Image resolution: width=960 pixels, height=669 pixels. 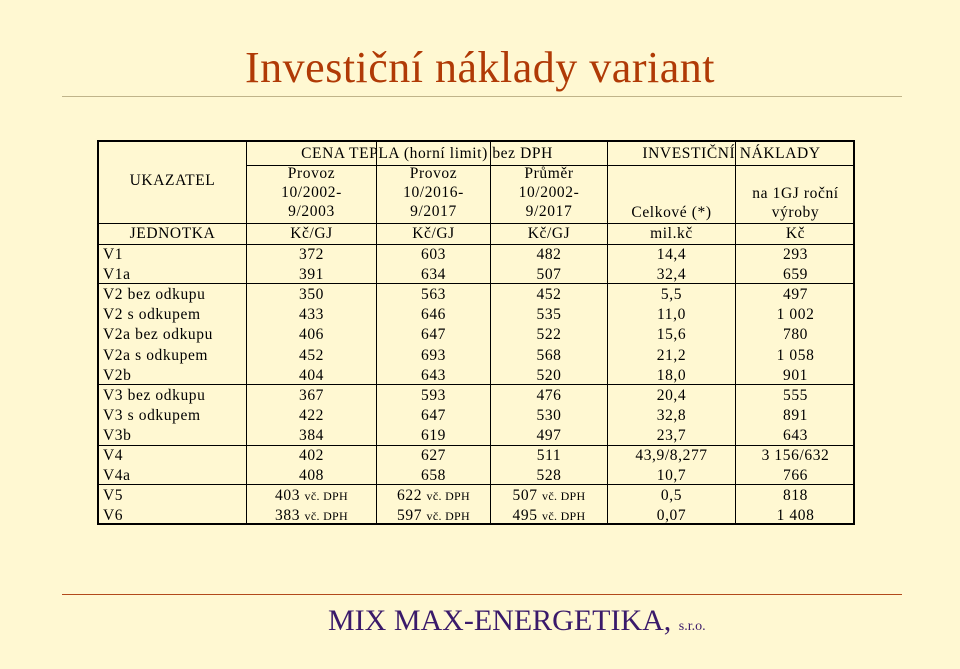 What do you see at coordinates (525, 515) in the screenshot?
I see `cell-value: 495` at bounding box center [525, 515].